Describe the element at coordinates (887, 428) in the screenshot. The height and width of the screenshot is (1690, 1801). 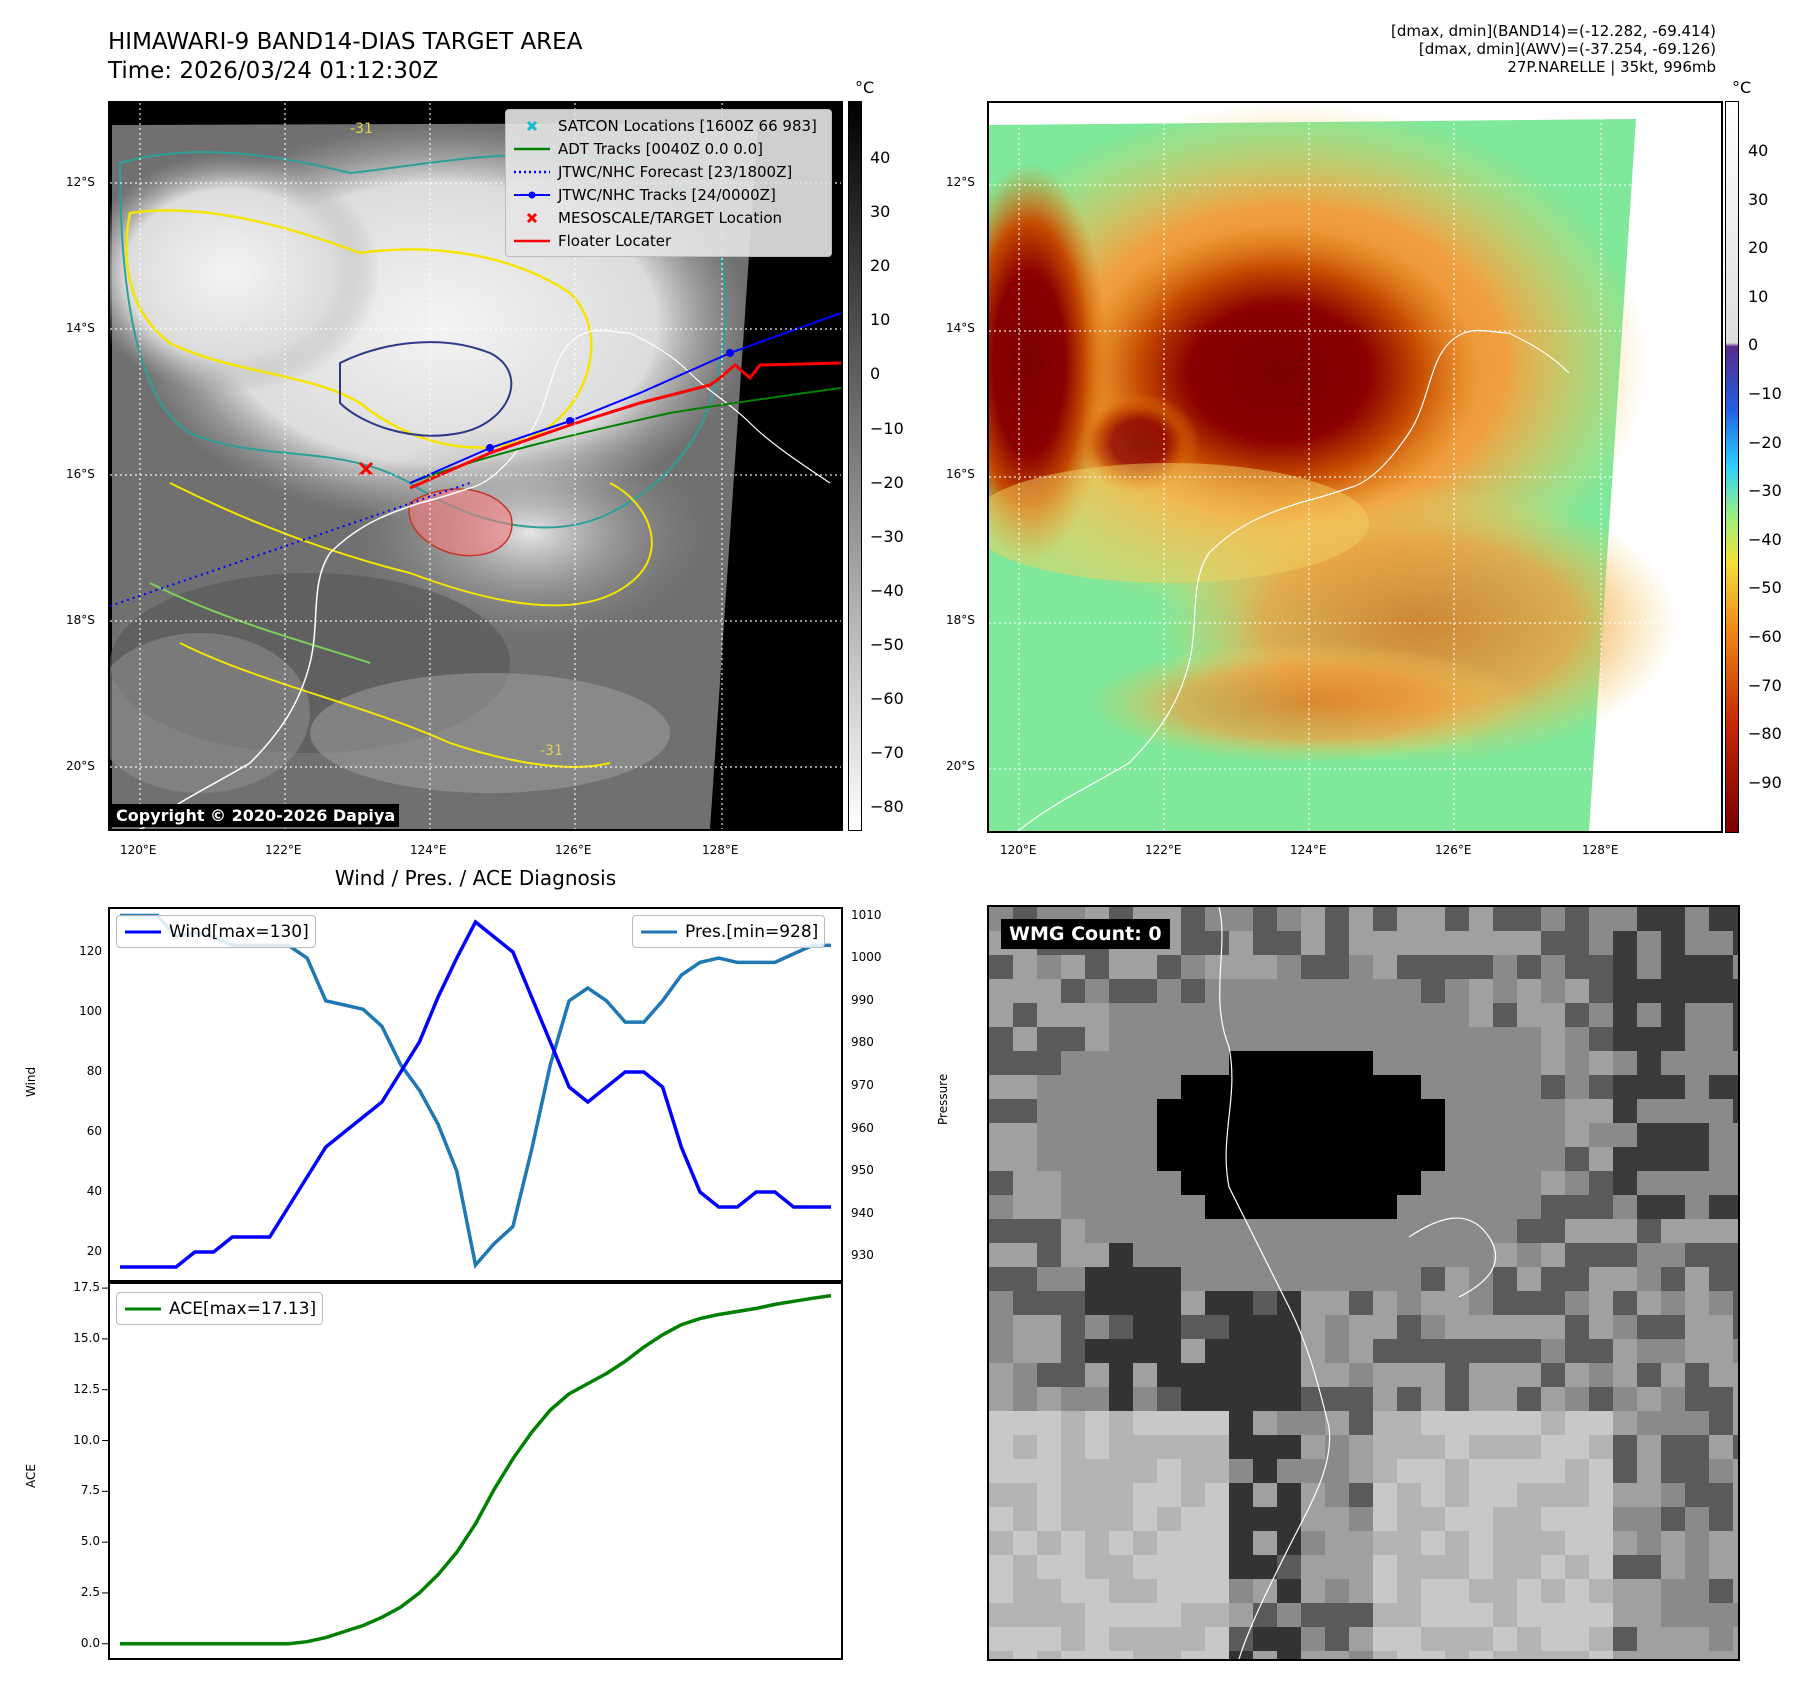
I see `ir-colorbar-tick: −10` at that location.